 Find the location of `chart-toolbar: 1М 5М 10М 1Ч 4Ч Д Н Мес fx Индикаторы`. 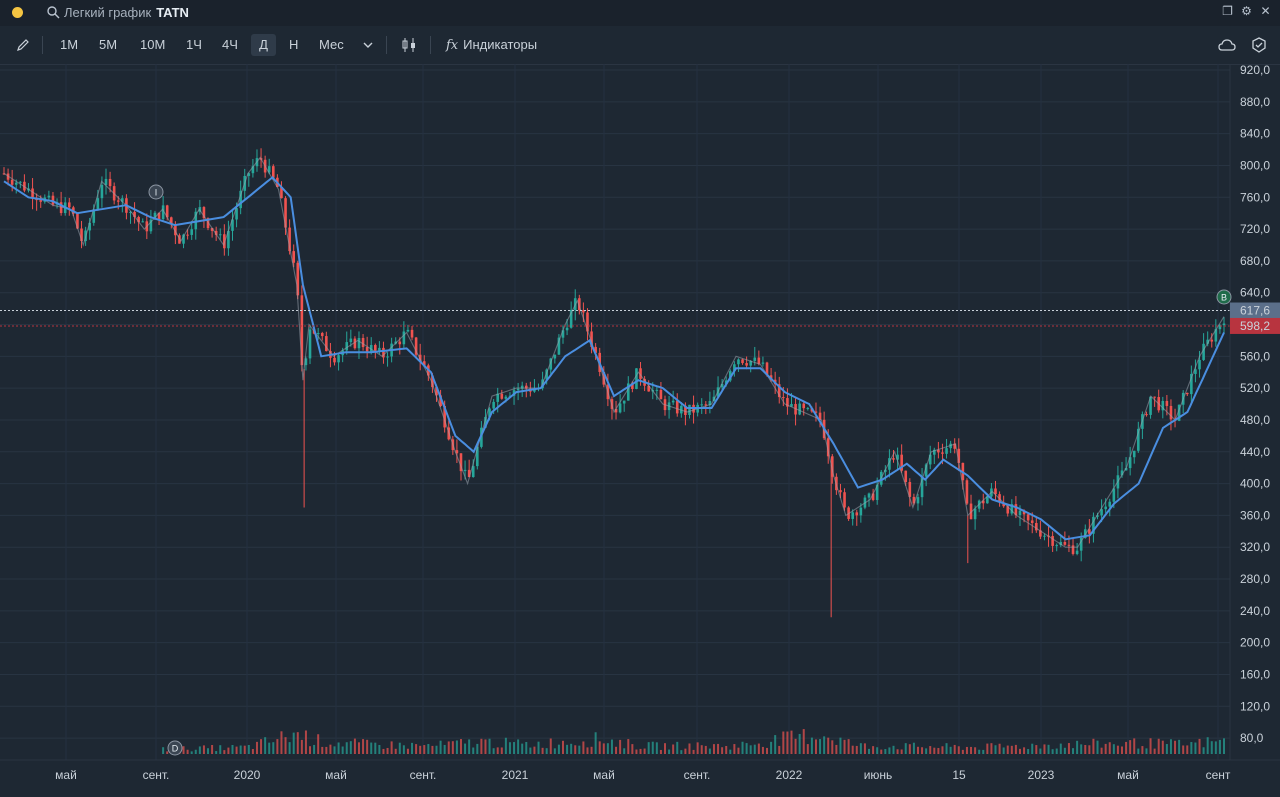

chart-toolbar: 1М 5М 10М 1Ч 4Ч Д Н Мес fx Индикаторы is located at coordinates (640, 45).